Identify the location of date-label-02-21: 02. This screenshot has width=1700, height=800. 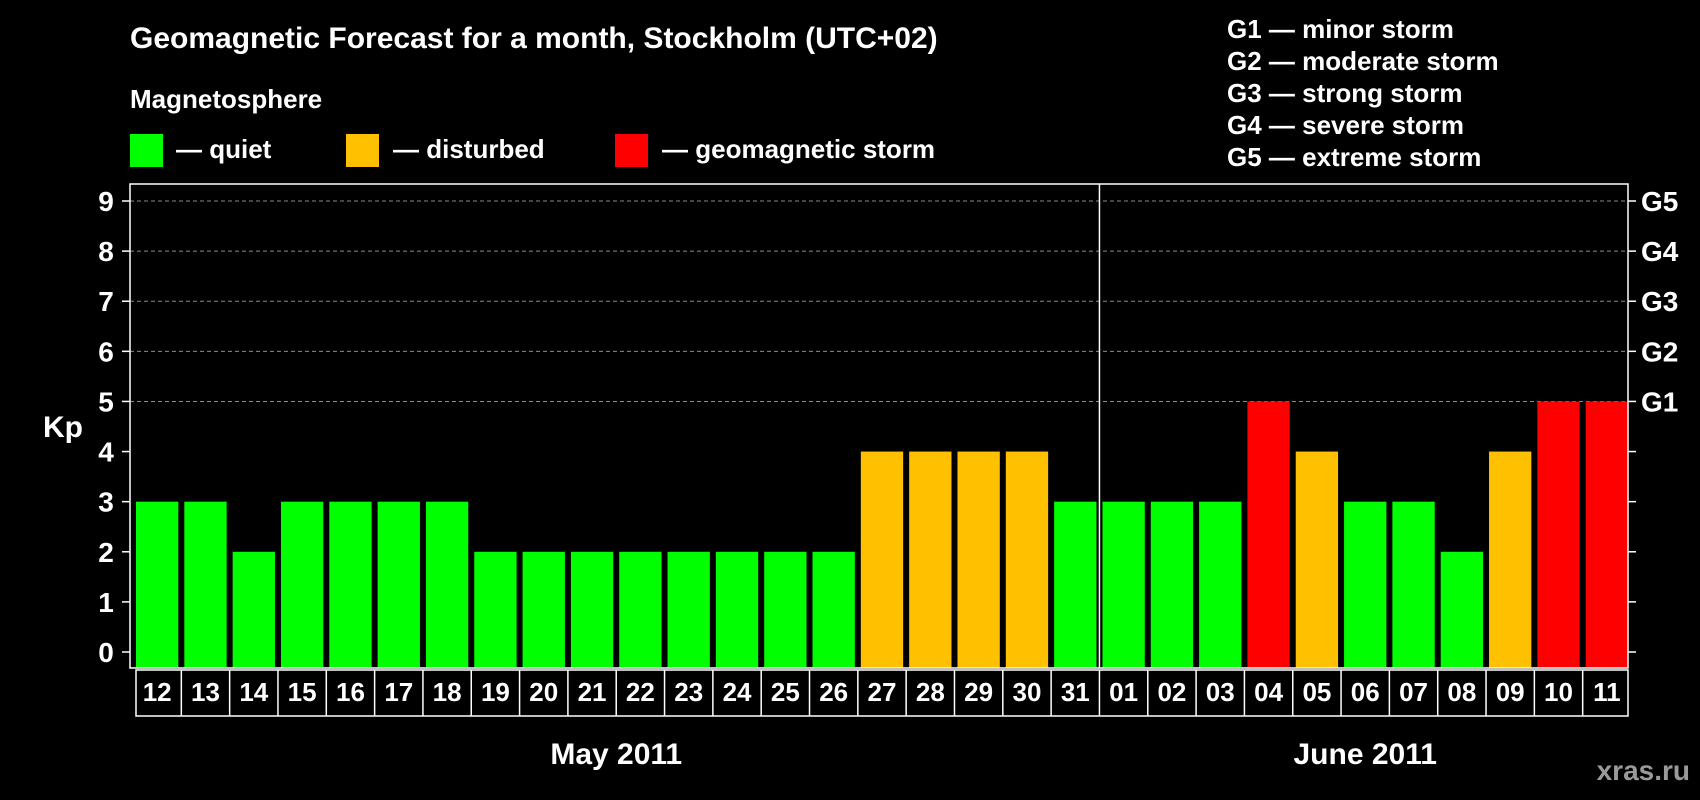
(1171, 692).